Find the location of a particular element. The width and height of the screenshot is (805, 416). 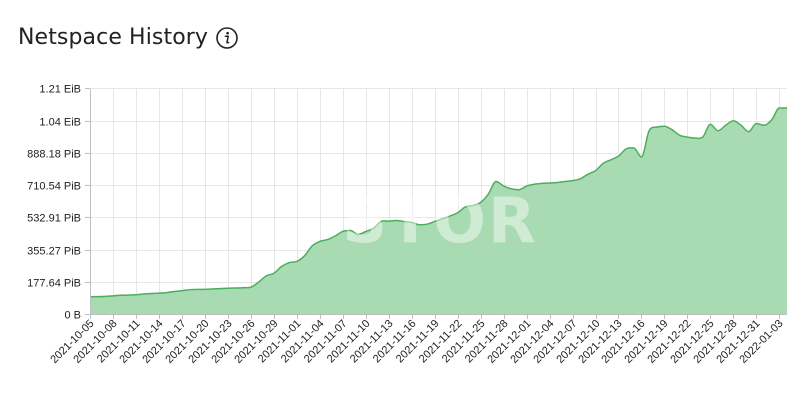

x-tick-label: 2021-11-22 is located at coordinates (441, 342).